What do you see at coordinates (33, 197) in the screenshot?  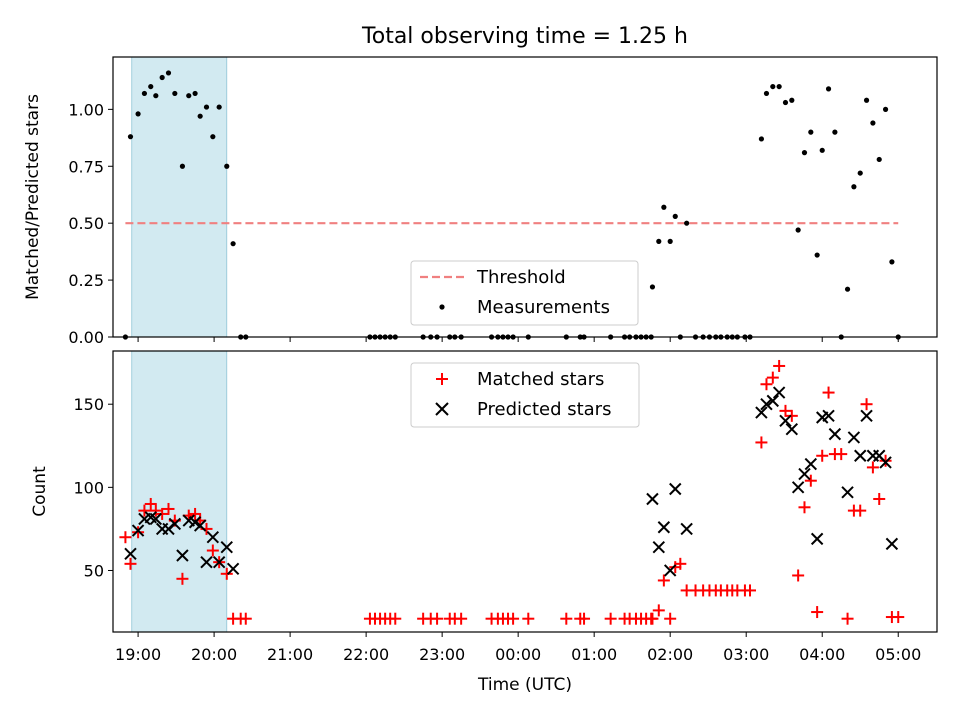 I see `top-y-axis-label: Matched/Predicted stars` at bounding box center [33, 197].